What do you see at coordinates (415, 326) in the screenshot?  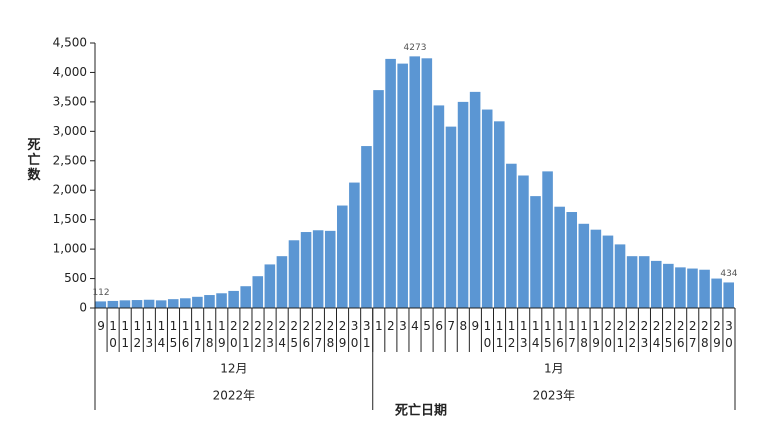 I see `x-tick-label: 4` at bounding box center [415, 326].